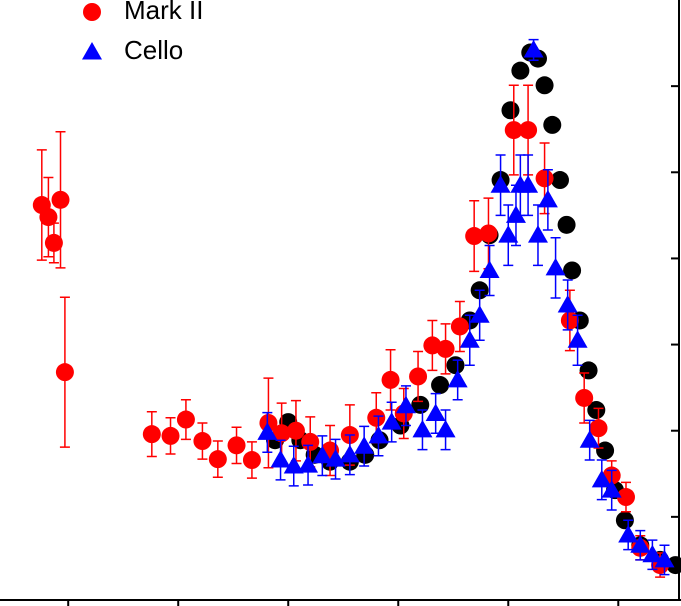 Image resolution: width=681 pixels, height=606 pixels. Describe the element at coordinates (153, 50) in the screenshot. I see `legend-label: Cello` at that location.